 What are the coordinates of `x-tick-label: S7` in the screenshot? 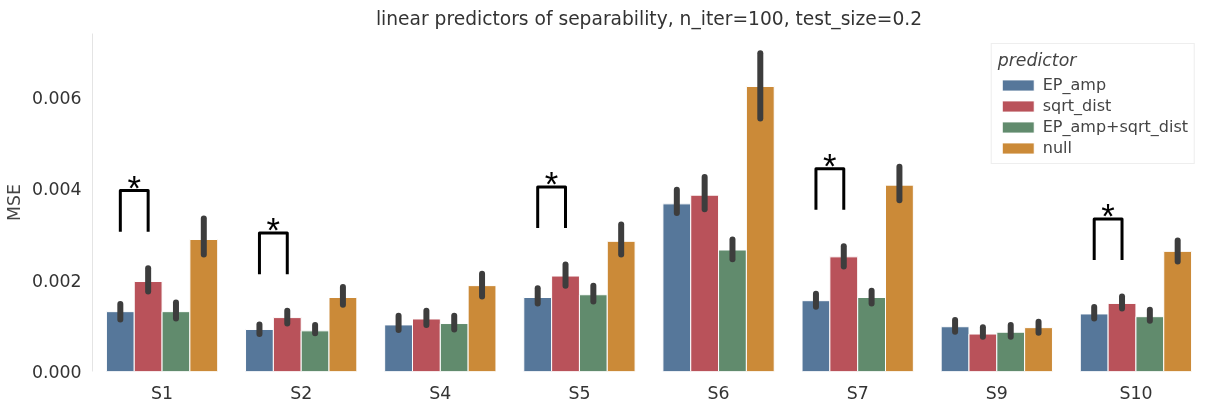 It's located at (857, 392).